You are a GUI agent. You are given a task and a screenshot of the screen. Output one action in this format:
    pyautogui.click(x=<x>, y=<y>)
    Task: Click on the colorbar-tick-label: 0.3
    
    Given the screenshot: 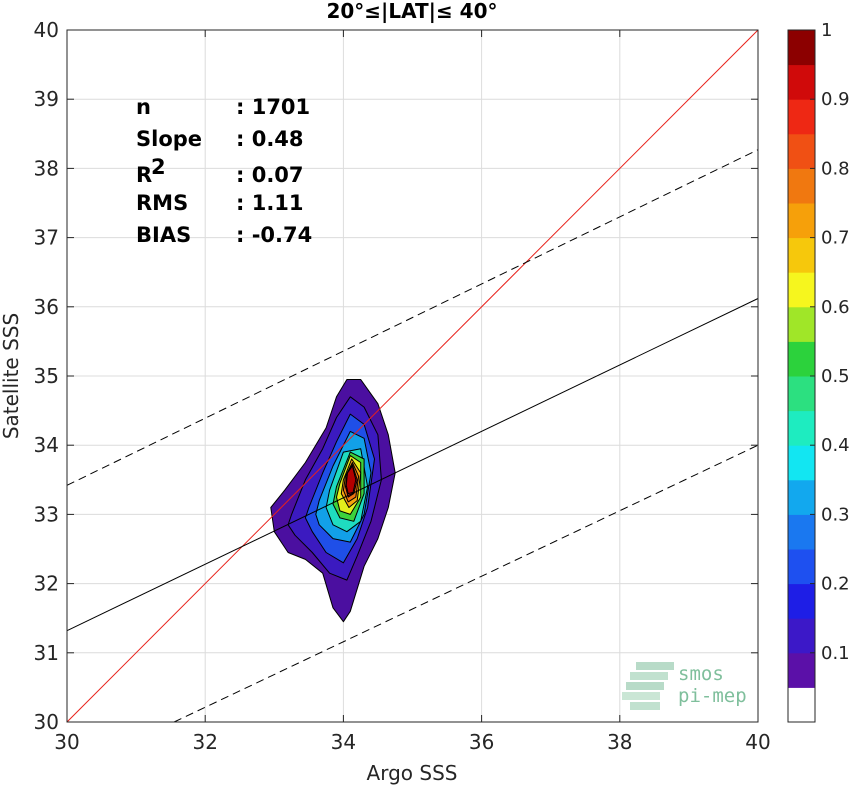 What is the action you would take?
    pyautogui.click(x=835, y=514)
    